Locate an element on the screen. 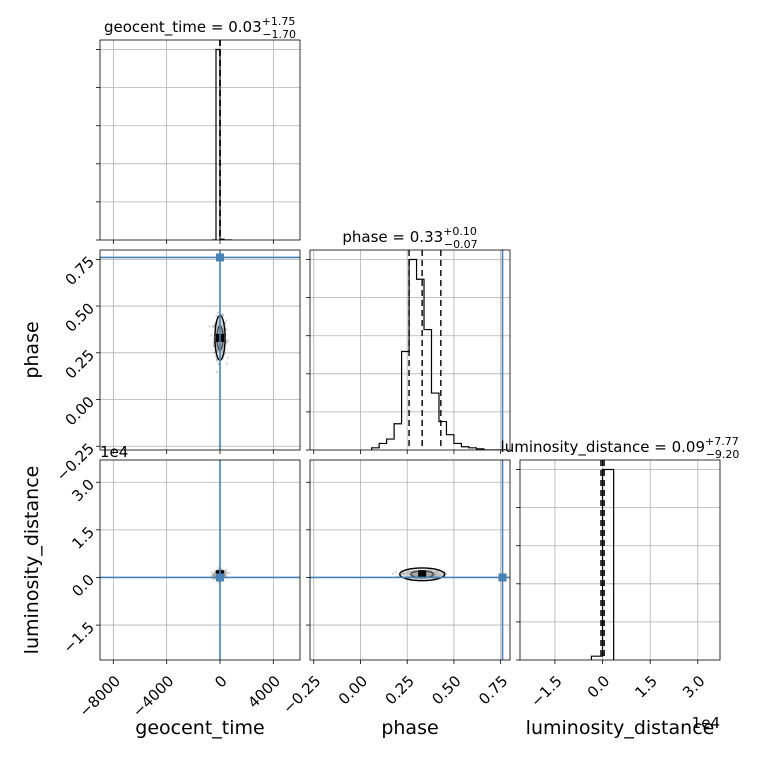  x-axis-label: geocent_time is located at coordinates (199, 728).